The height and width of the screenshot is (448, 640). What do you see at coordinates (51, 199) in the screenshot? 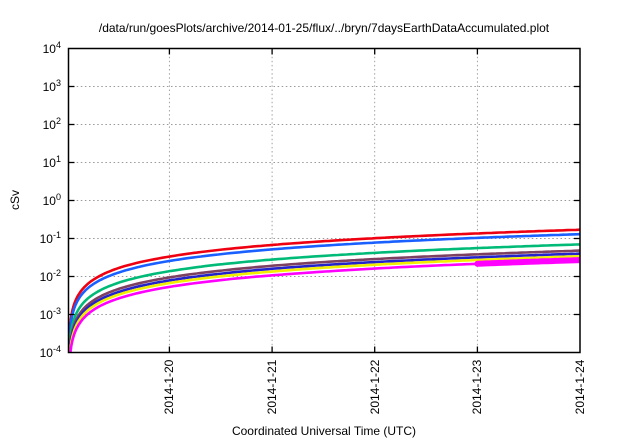
I see `y-tick-label: 10⁰` at bounding box center [51, 199].